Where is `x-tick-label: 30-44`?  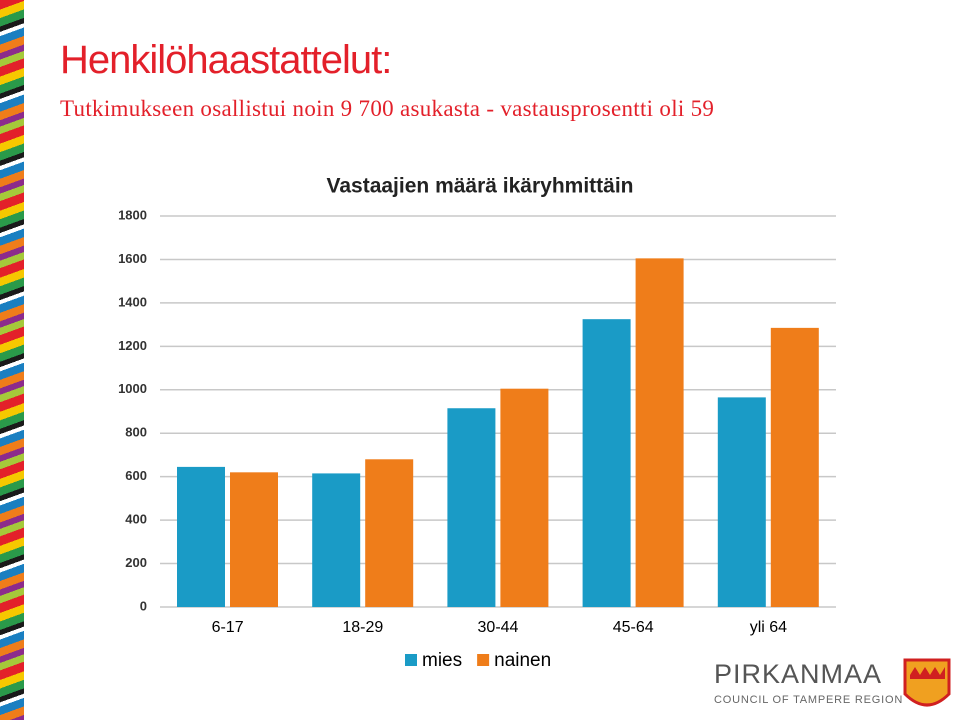 x-tick-label: 30-44 is located at coordinates (498, 627).